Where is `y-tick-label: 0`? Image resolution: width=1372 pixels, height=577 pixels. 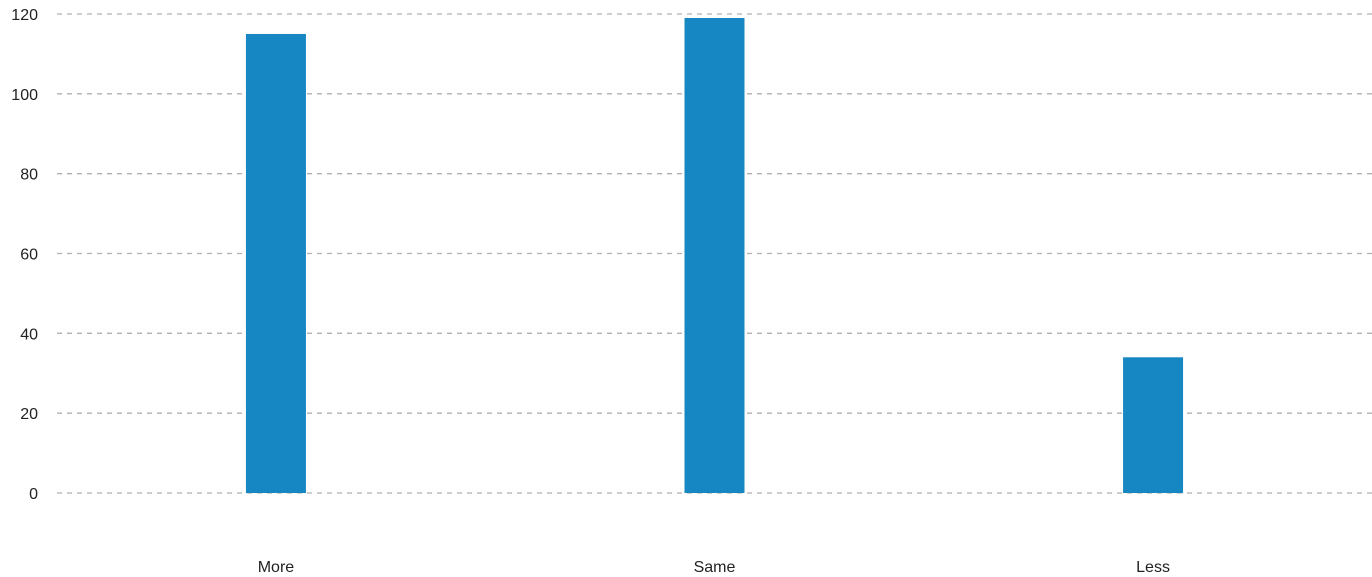 y-tick-label: 0 is located at coordinates (33, 494).